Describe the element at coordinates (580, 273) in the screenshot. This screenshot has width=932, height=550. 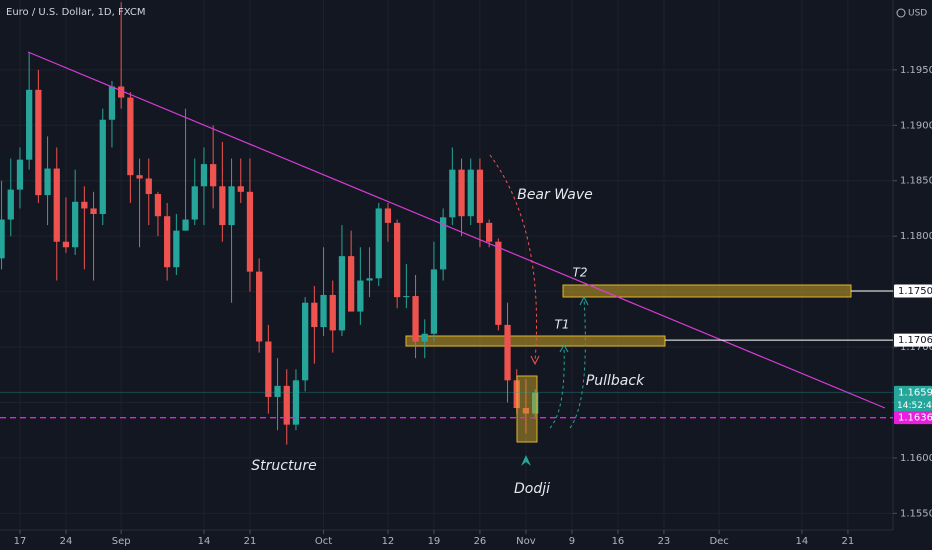
I see `annotation: T2` at that location.